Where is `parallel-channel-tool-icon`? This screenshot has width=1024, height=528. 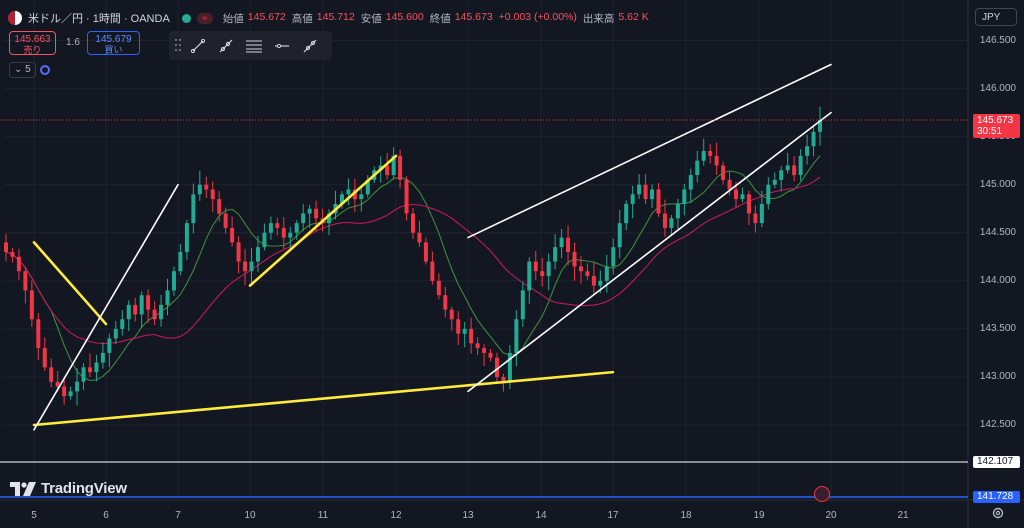 parallel-channel-tool-icon is located at coordinates (254, 46).